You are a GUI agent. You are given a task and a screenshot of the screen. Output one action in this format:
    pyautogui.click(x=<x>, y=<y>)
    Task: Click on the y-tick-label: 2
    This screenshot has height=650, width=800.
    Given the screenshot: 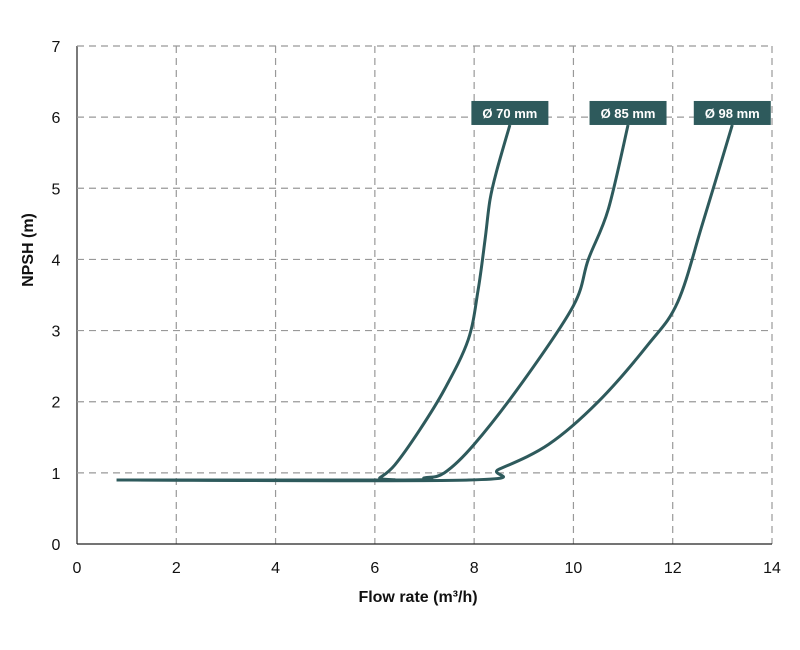 What is the action you would take?
    pyautogui.click(x=56, y=403)
    